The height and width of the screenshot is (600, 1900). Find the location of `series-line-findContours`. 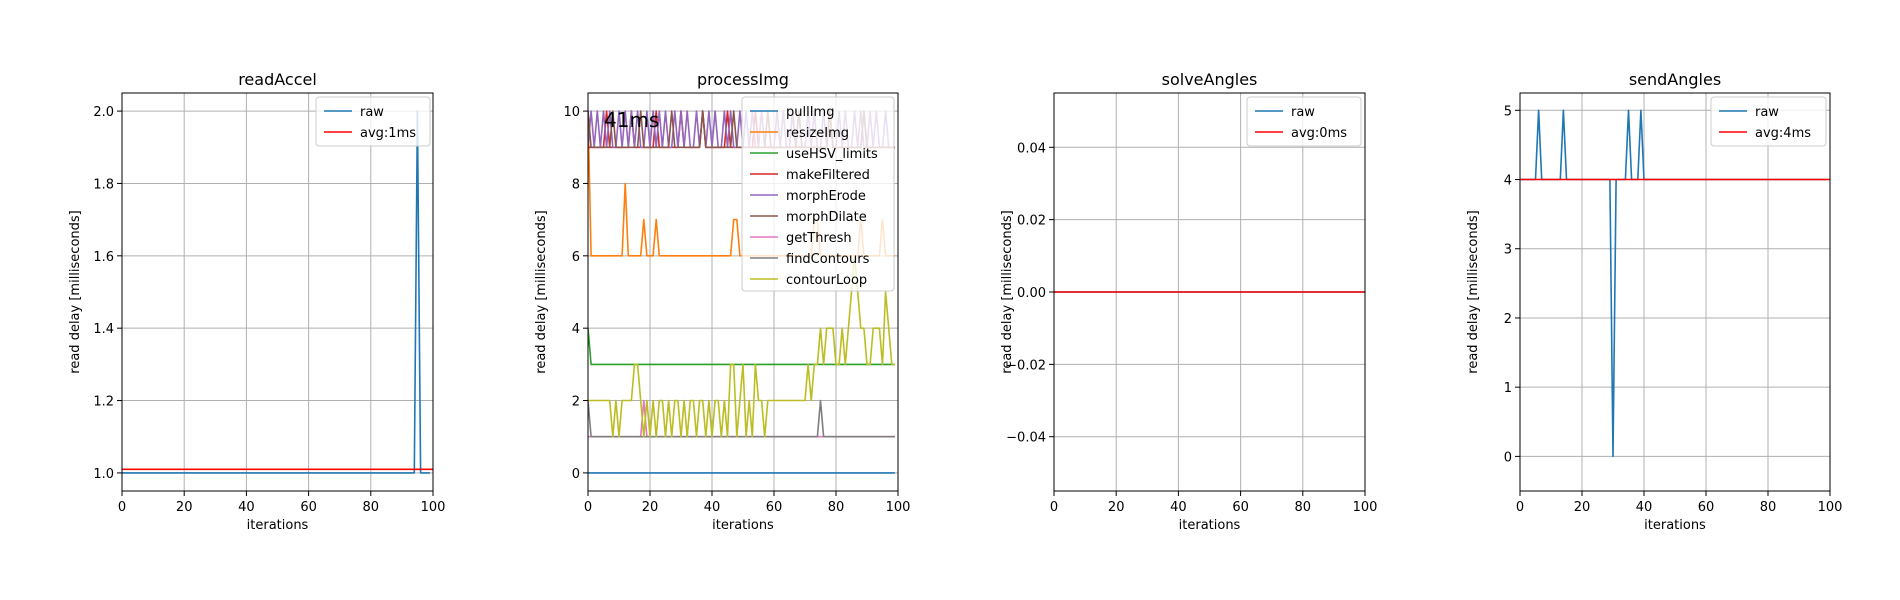

series-line-findContours is located at coordinates (741, 418).